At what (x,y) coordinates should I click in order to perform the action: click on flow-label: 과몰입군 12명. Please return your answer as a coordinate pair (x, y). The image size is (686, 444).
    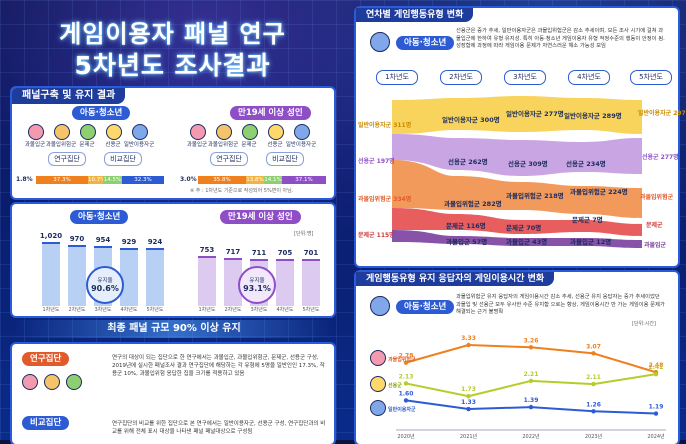
    Looking at the image, I should click on (591, 242).